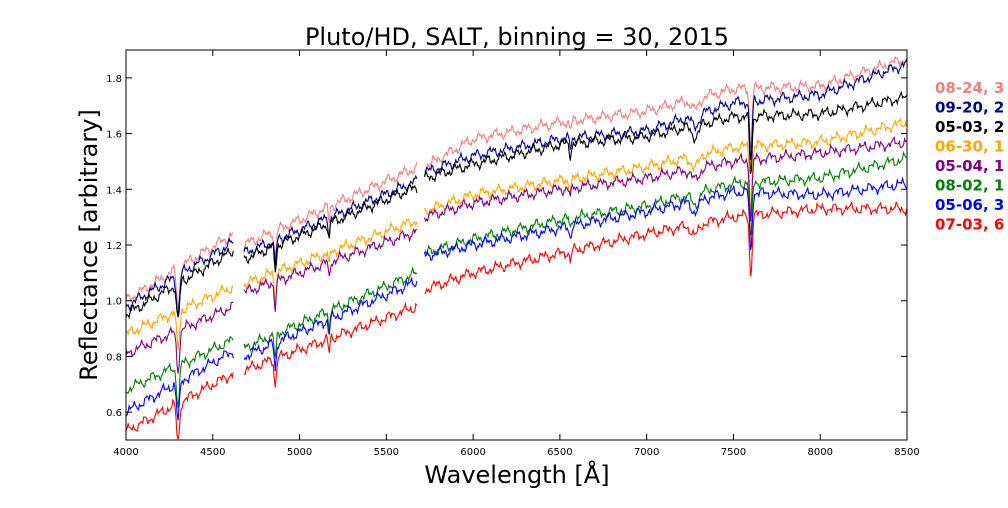 The image size is (1008, 508). I want to click on x-tick-label: 8500, so click(906, 452).